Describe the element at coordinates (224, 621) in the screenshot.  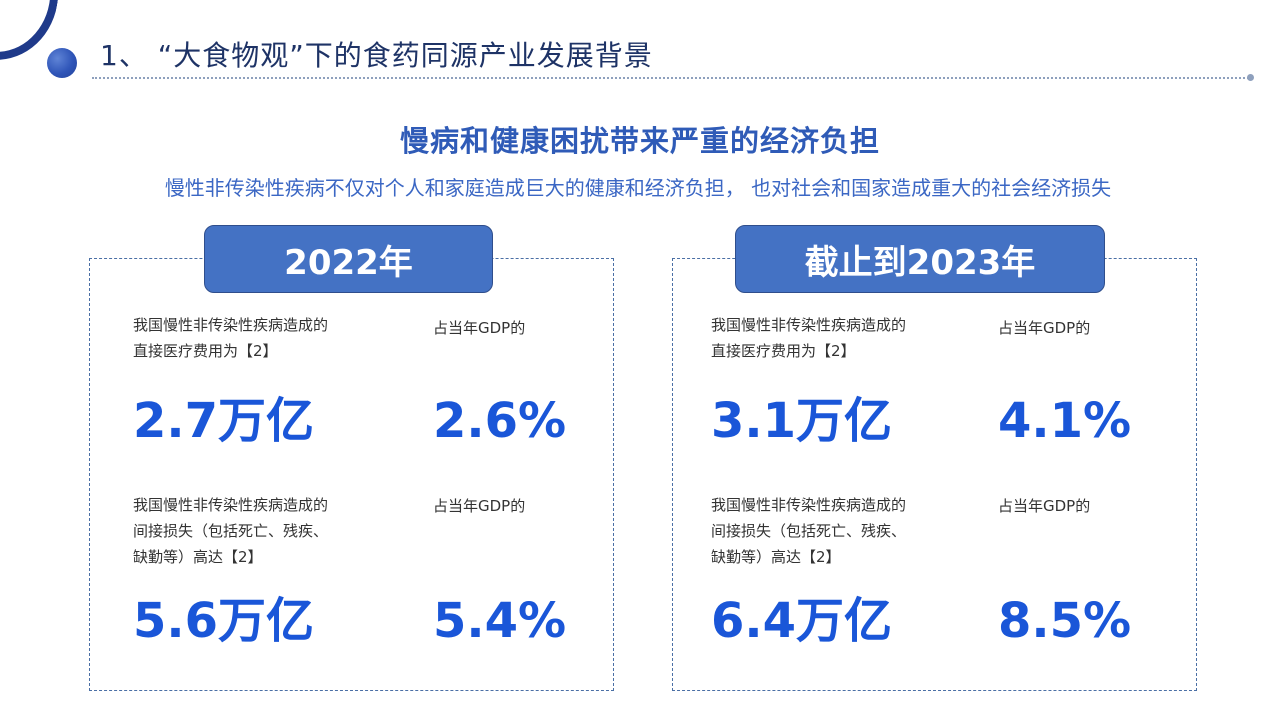
I see `indirect-loss-amount-2022: 5.6万亿` at that location.